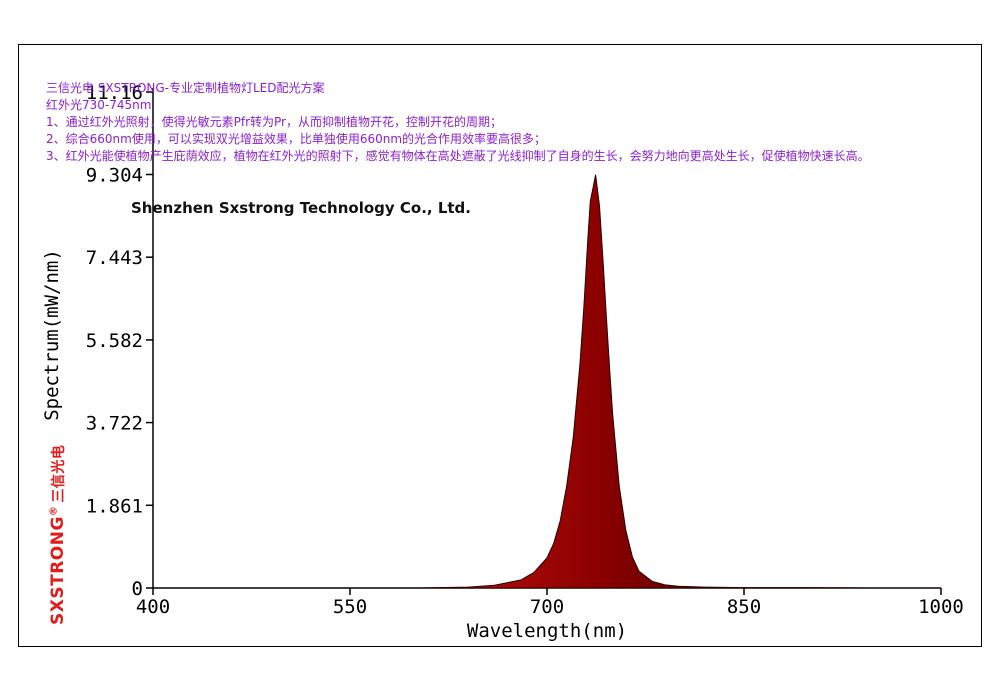  Describe the element at coordinates (185, 87) in the screenshot. I see `note-line-1: 三信光电 SXSTRONG-专业定制植物灯LED配光方案` at that location.